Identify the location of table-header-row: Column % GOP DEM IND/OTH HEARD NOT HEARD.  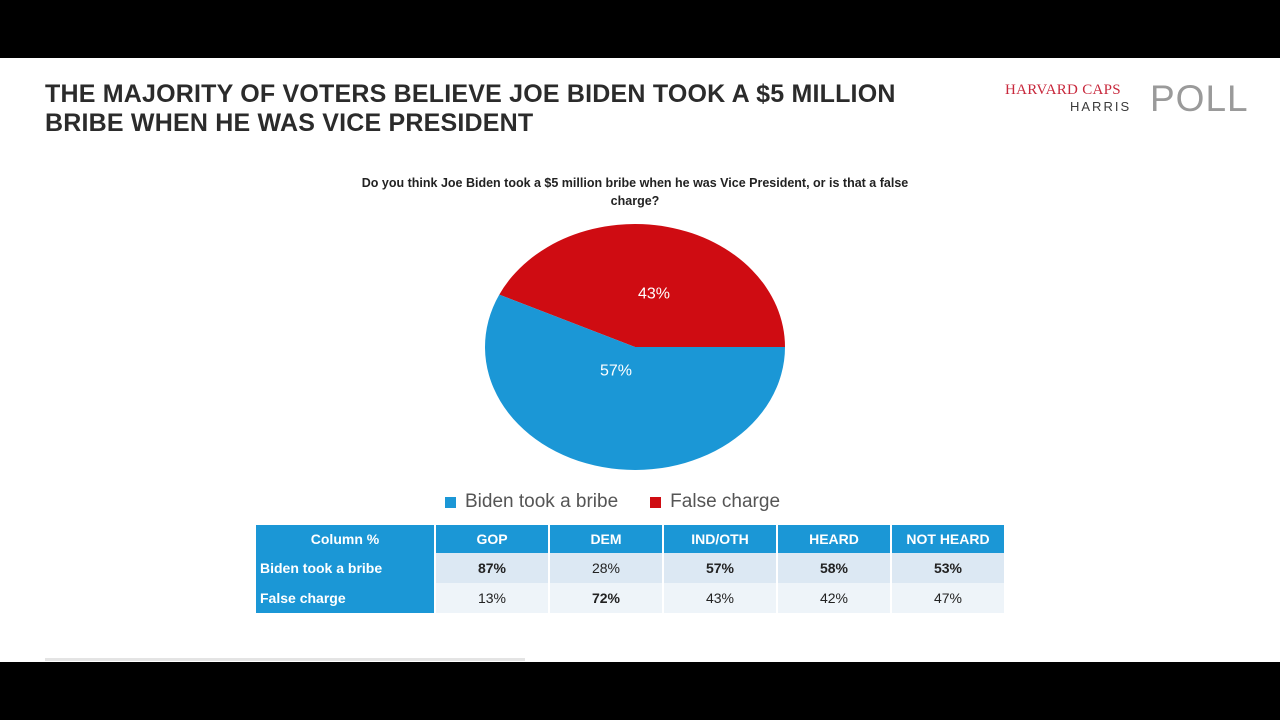
(630, 539).